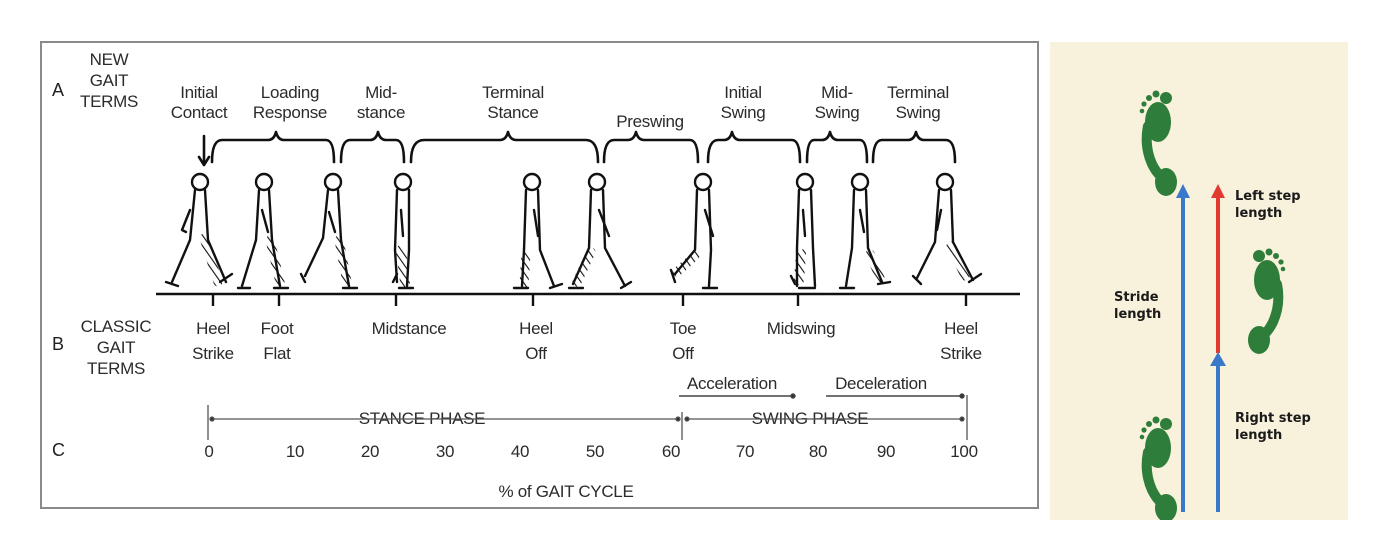 Image resolution: width=1380 pixels, height=548 pixels. Describe the element at coordinates (566, 491) in the screenshot. I see `axis-label: % of GAIT CYCLE` at that location.